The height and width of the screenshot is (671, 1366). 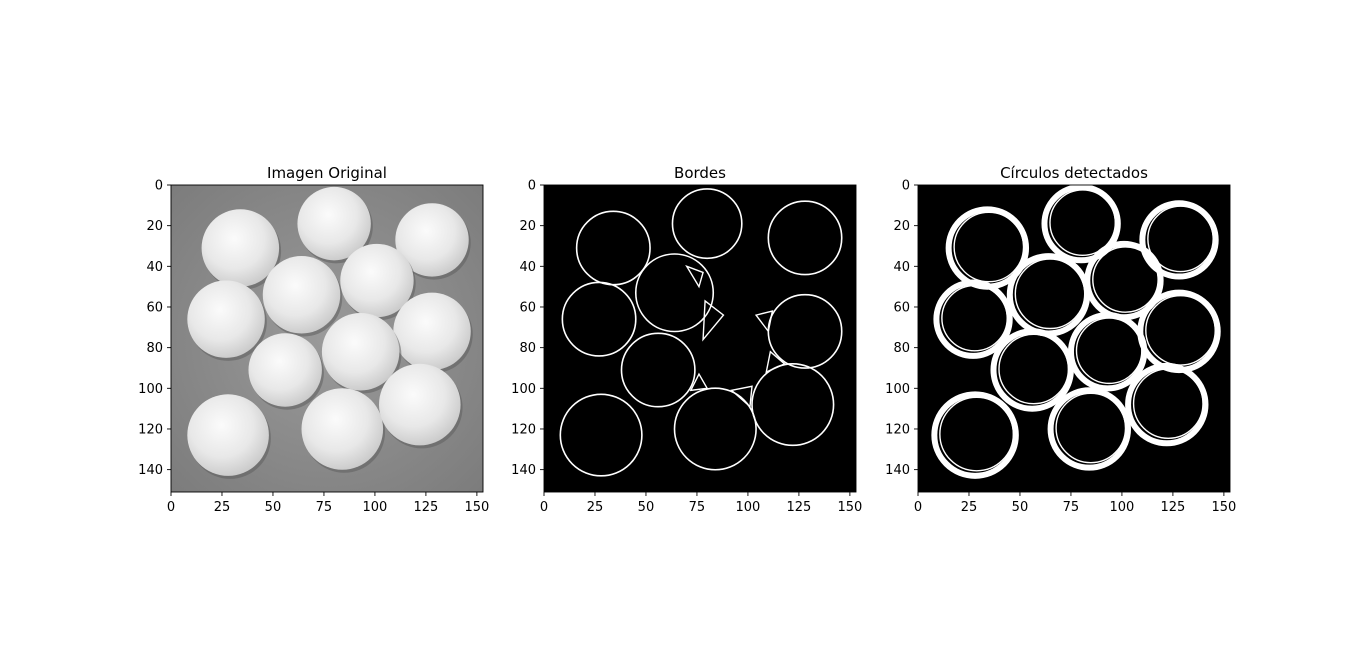 What do you see at coordinates (327, 173) in the screenshot?
I see `subplot-title: Imagen Original` at bounding box center [327, 173].